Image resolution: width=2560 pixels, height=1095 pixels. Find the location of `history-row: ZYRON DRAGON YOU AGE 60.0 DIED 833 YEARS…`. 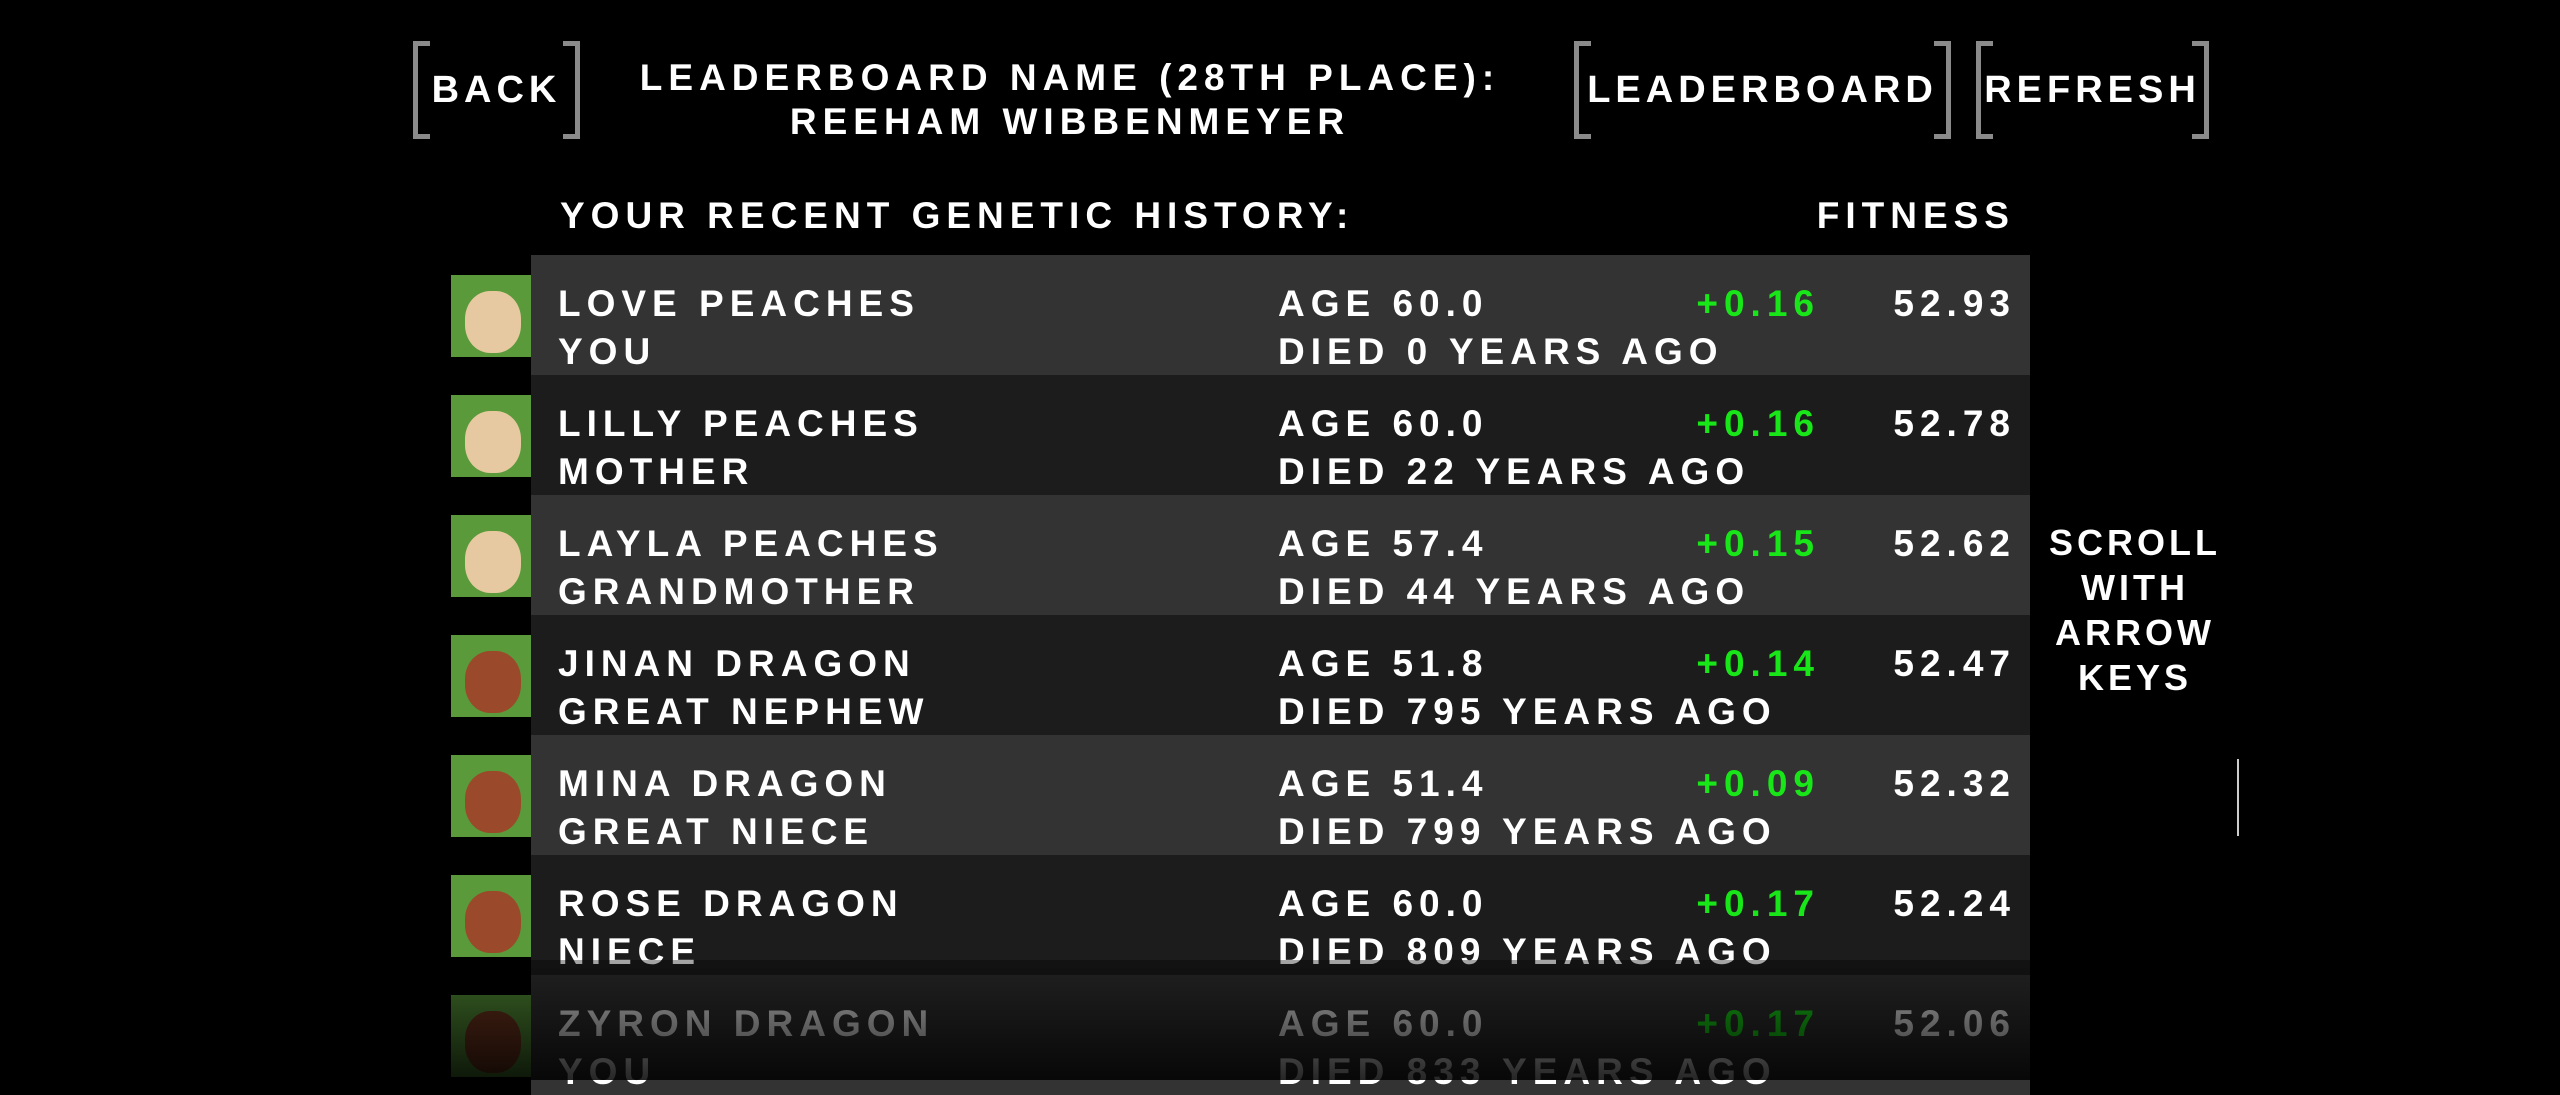

history-row: ZYRON DRAGON YOU AGE 60.0 DIED 833 YEARS… is located at coordinates (1280, 1035).